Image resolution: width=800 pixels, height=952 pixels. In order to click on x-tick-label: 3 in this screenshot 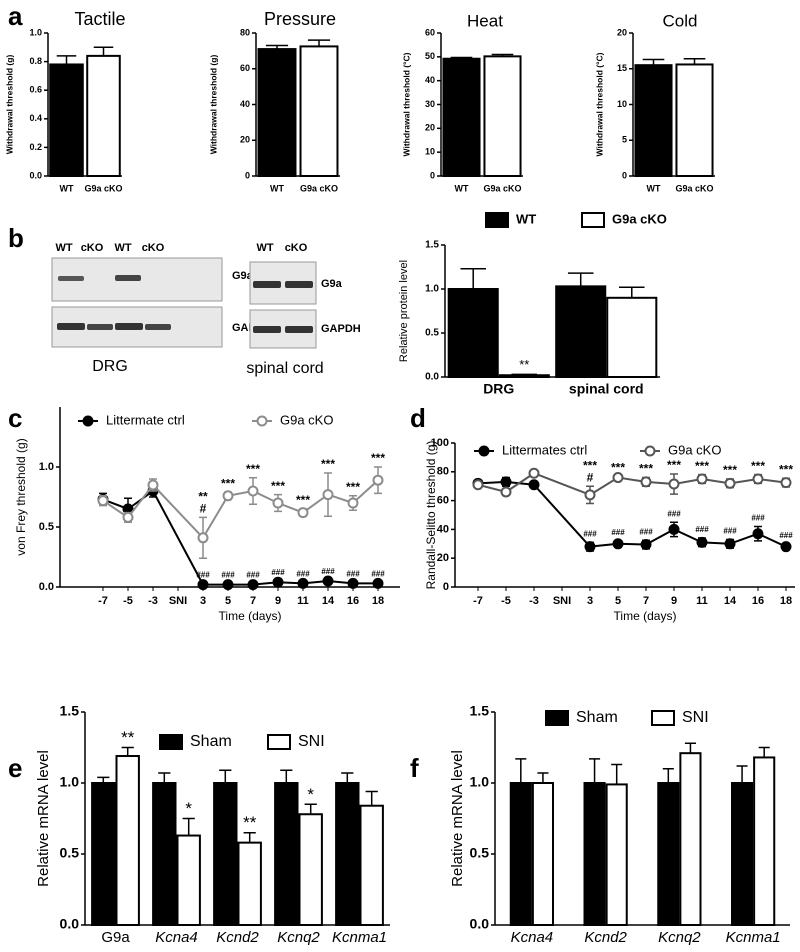, I will do `click(203, 601)`.